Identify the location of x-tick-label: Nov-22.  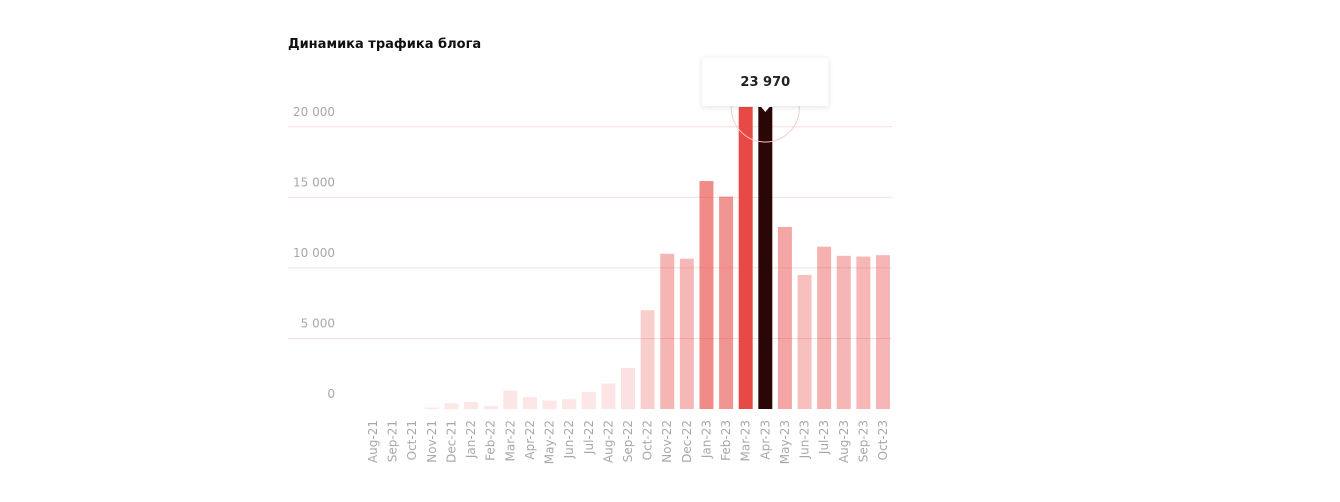
(667, 441).